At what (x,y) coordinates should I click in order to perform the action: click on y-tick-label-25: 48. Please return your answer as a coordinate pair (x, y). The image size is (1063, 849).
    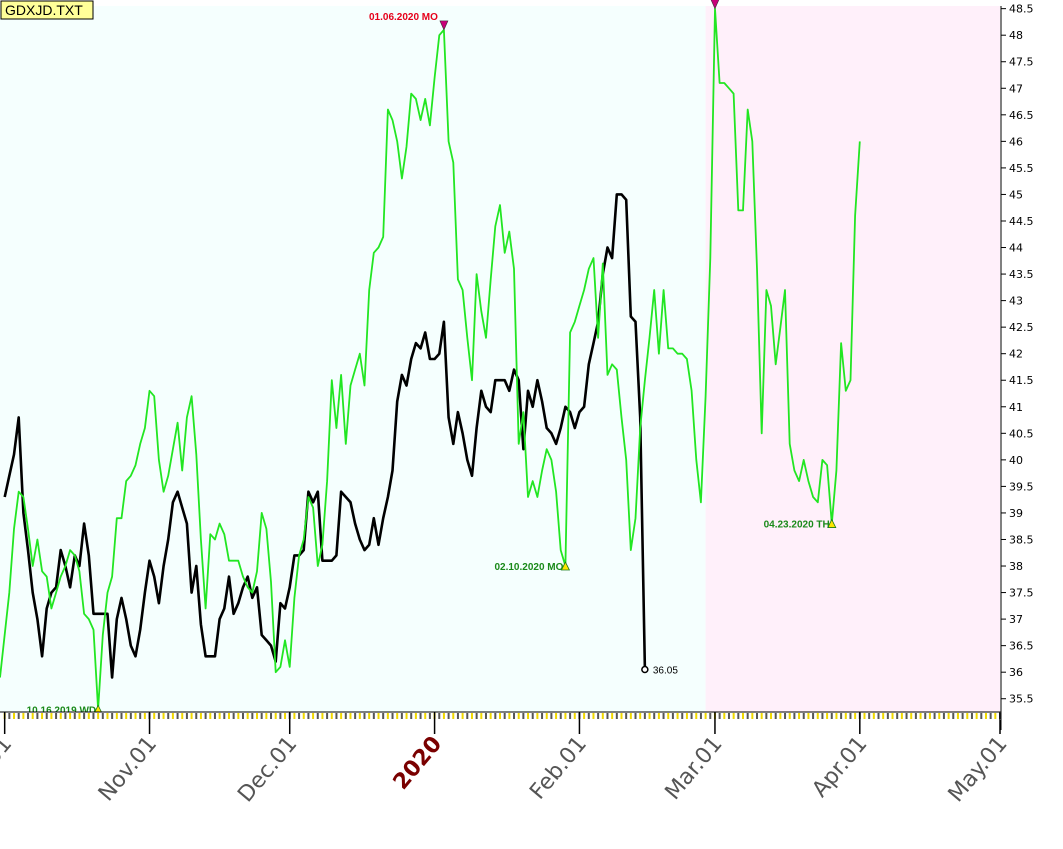
    Looking at the image, I should click on (1016, 35).